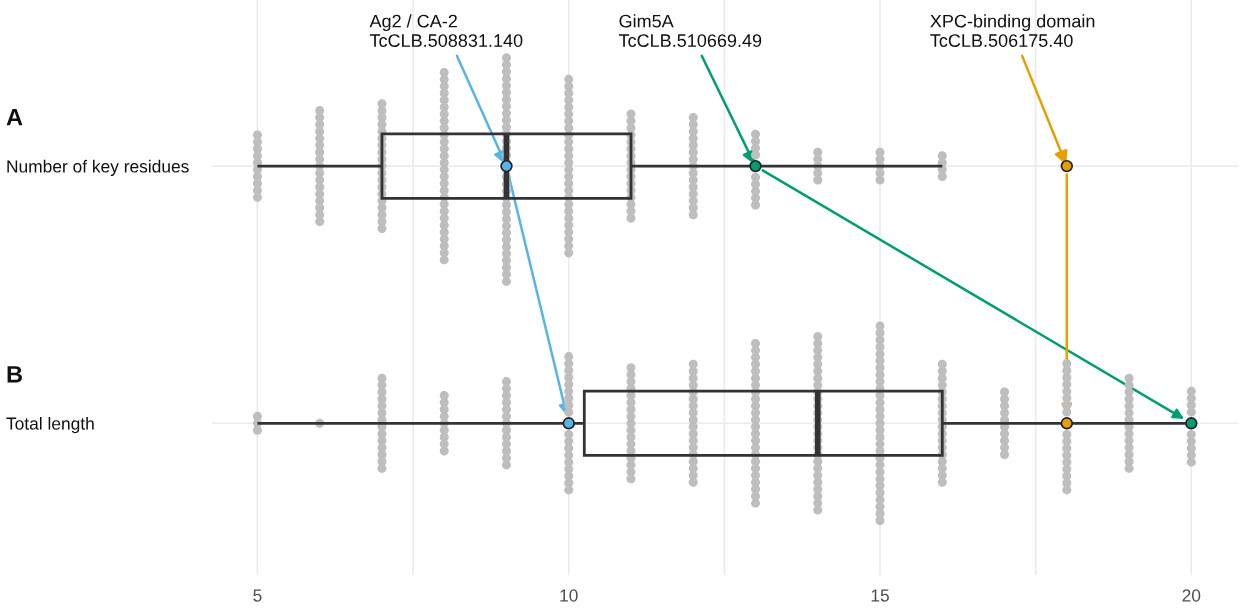 The image size is (1239, 609). What do you see at coordinates (1012, 30) in the screenshot?
I see `annotation: XPC-binding domain TcCLB.506175.40` at bounding box center [1012, 30].